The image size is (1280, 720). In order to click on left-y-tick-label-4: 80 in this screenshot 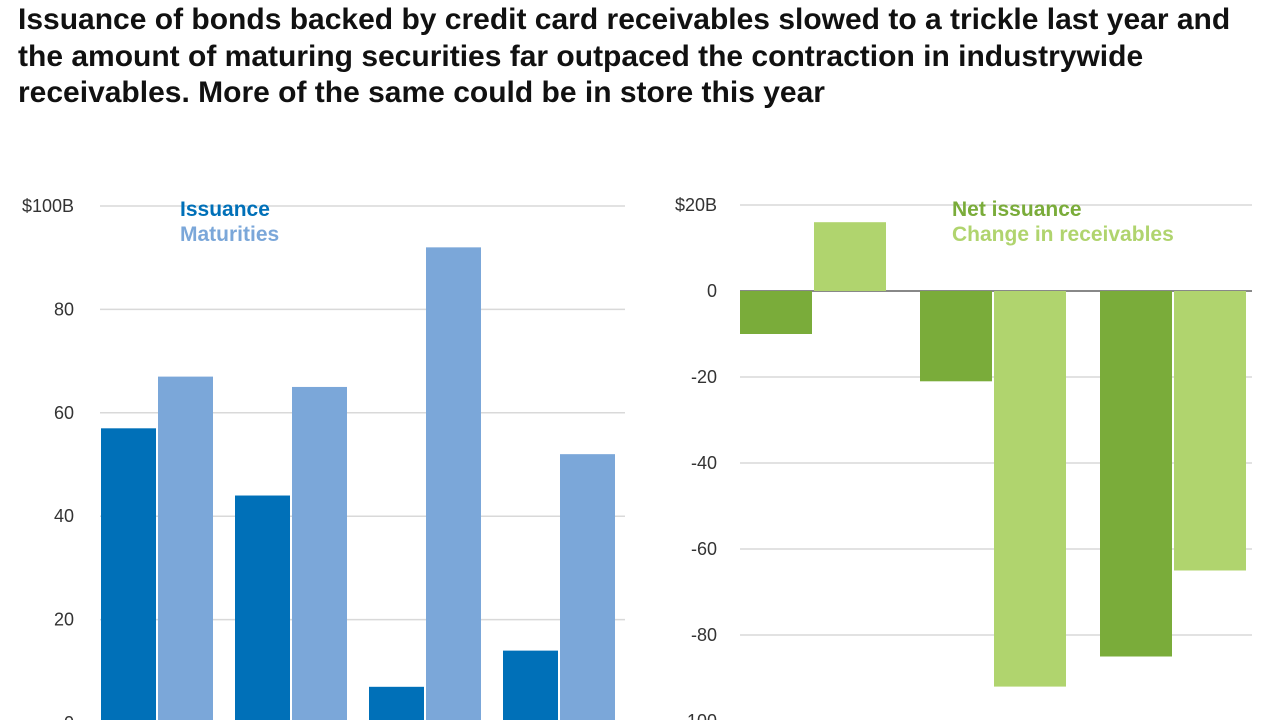, I will do `click(64, 309)`.